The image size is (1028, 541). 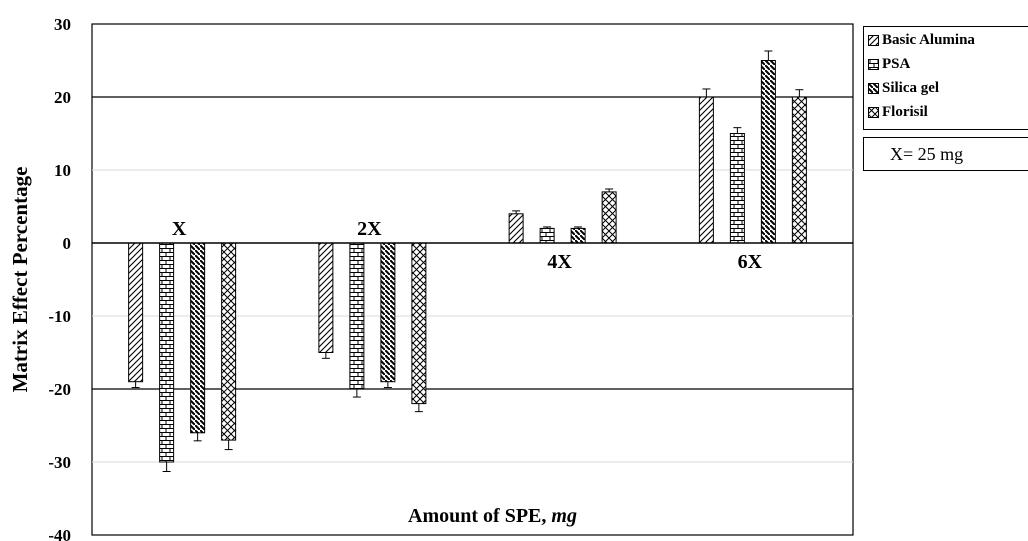 I want to click on legend-item: Basic Alumina, so click(x=921, y=40).